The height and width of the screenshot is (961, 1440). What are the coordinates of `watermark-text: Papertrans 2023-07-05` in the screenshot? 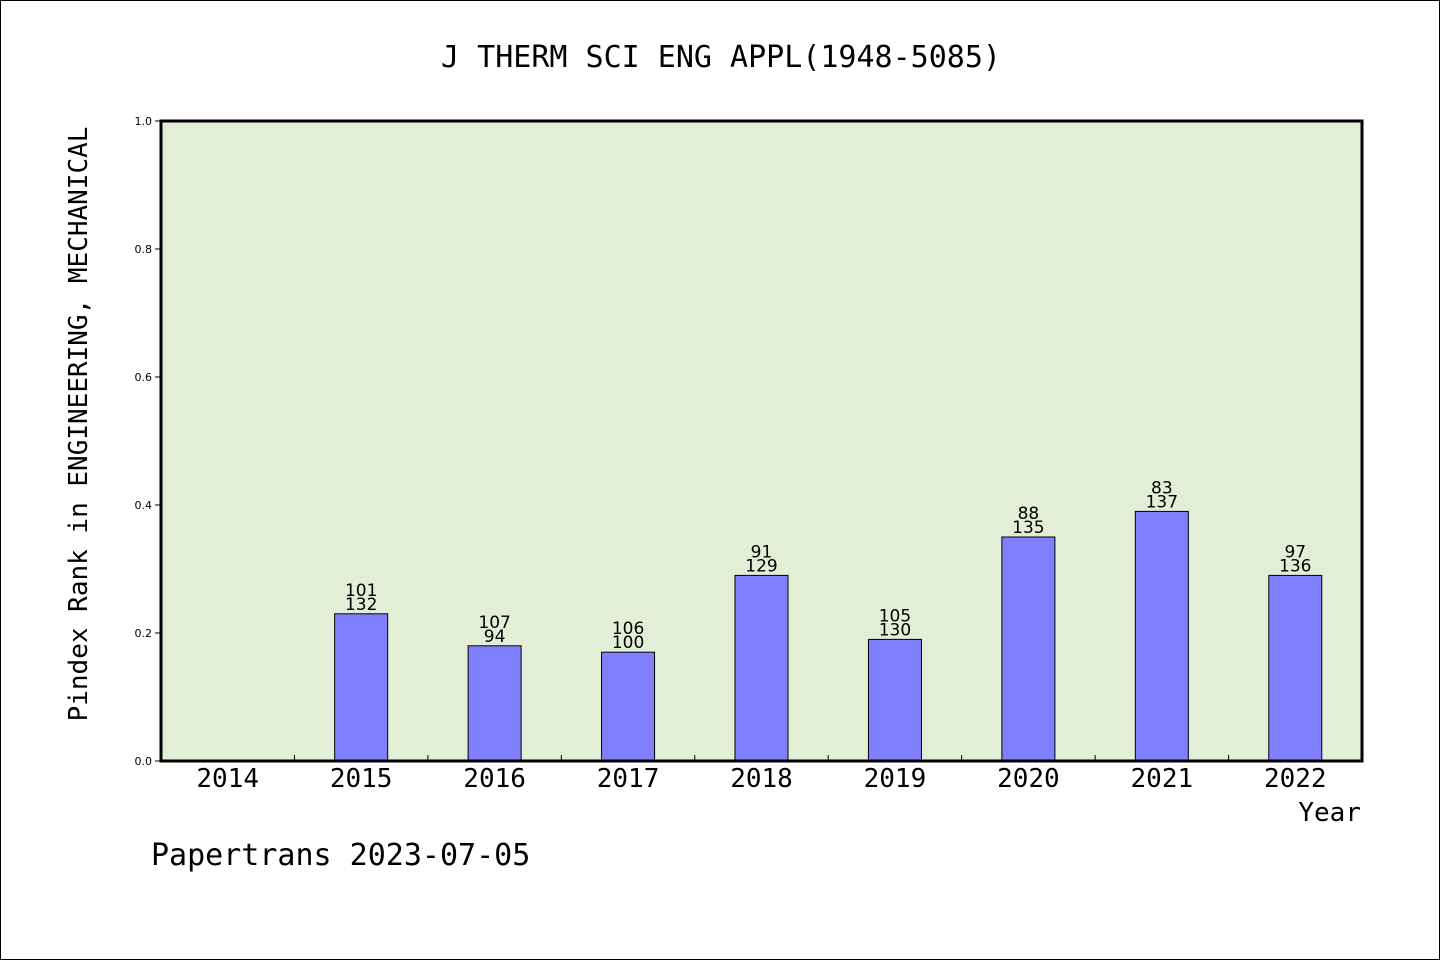 It's located at (340, 855).